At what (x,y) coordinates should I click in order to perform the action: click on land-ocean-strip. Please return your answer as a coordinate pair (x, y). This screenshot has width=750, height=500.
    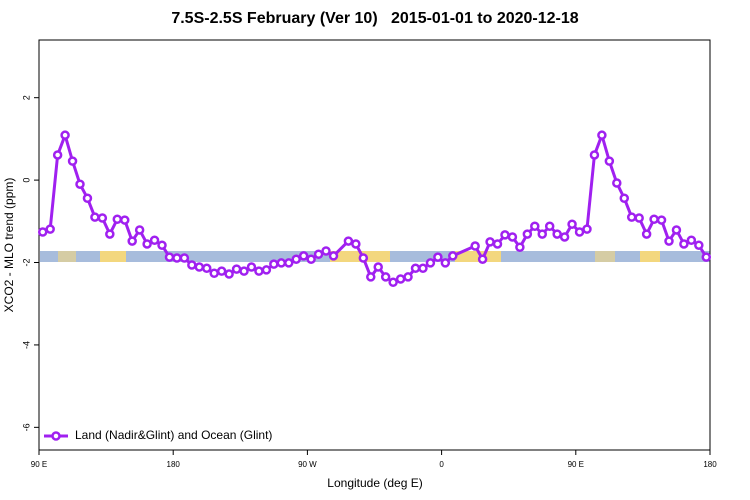
    Looking at the image, I should click on (375, 256).